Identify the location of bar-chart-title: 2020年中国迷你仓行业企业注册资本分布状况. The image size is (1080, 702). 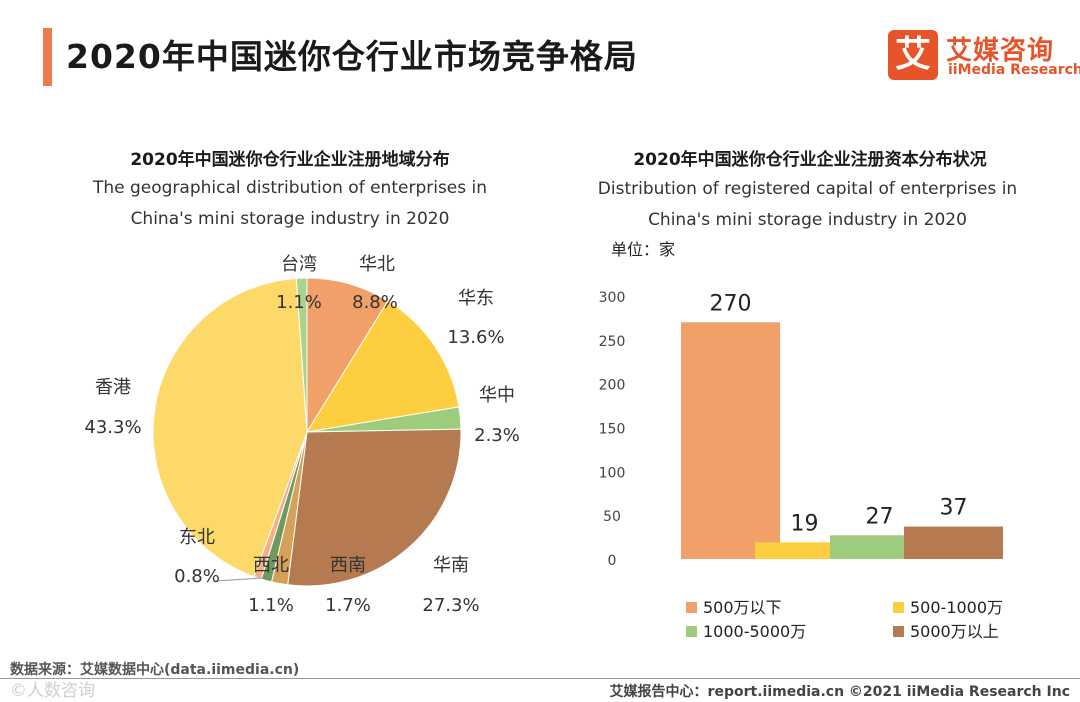
(810, 160).